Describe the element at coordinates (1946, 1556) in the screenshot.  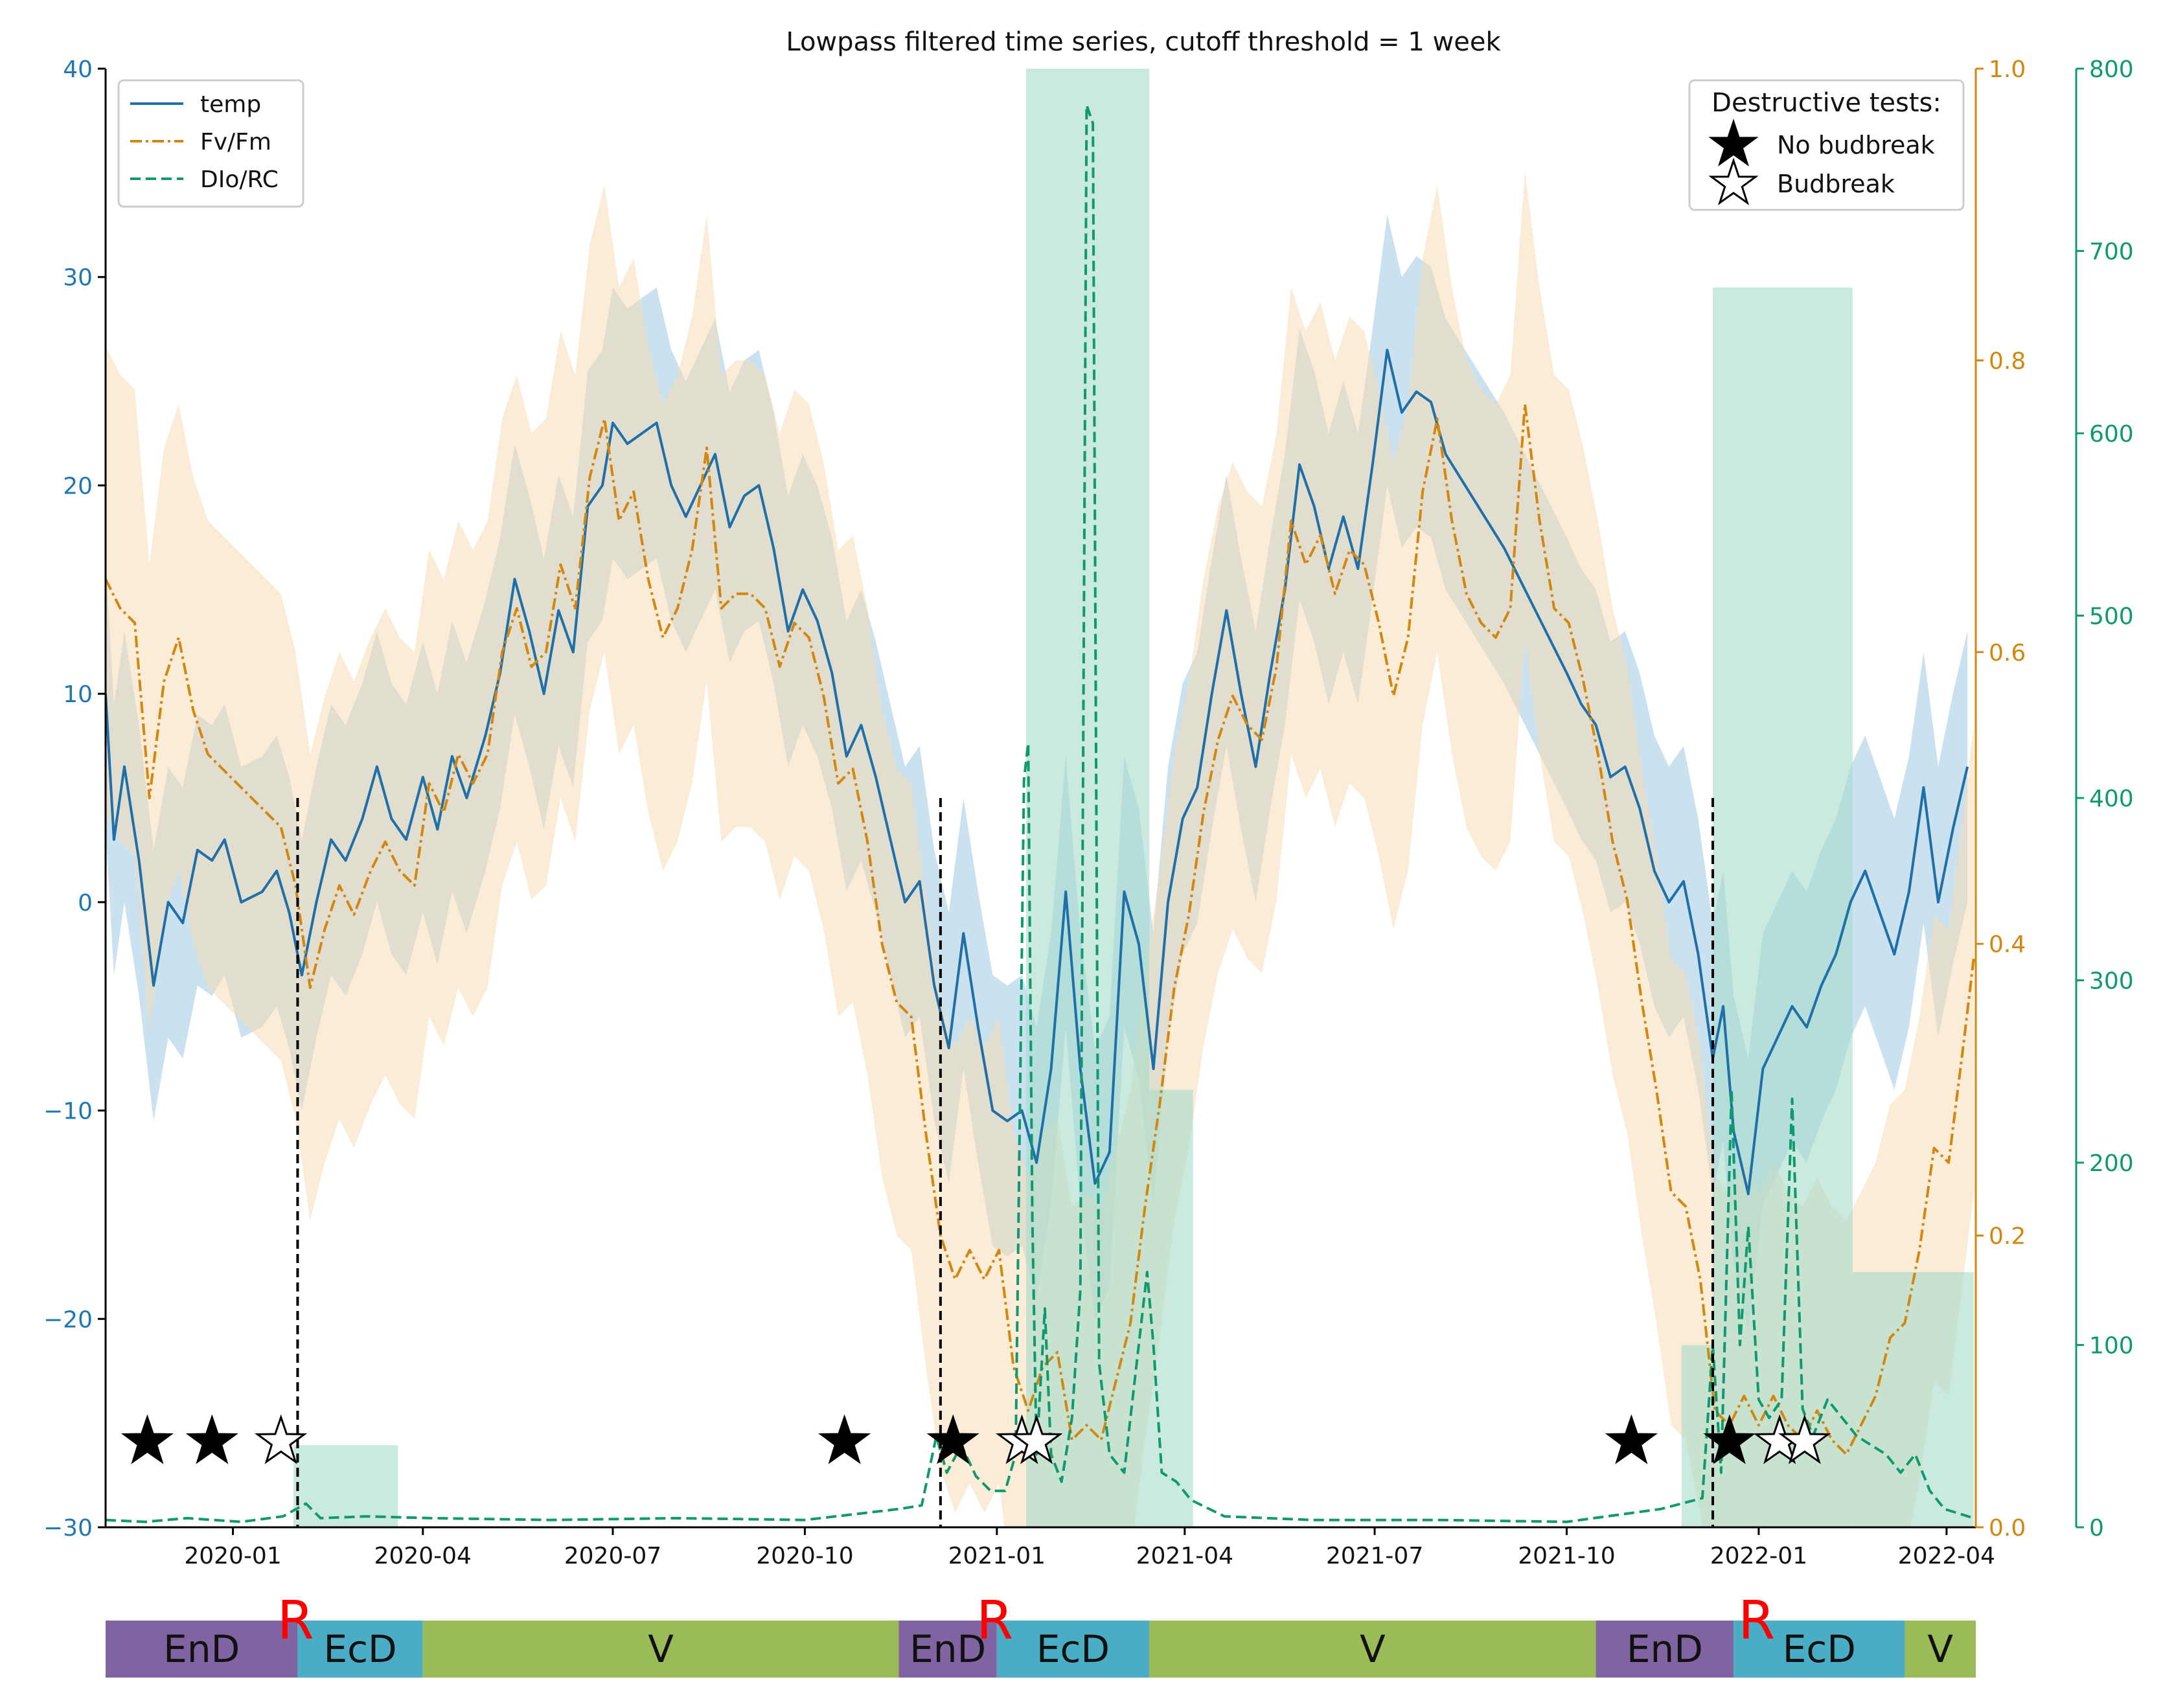
I see `x-tick-label: 2022-04` at that location.